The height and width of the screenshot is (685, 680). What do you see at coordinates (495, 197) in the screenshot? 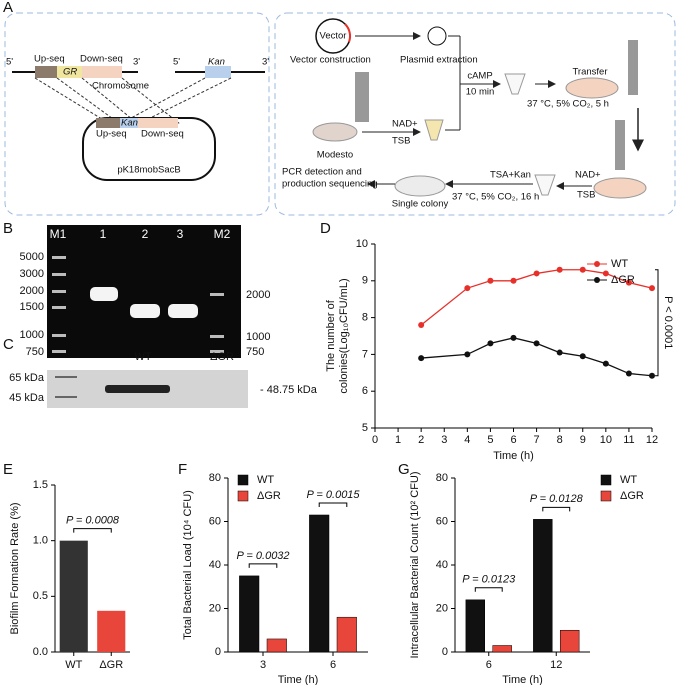
I see `label: 37 °C, 5% CO₂, 16 h` at bounding box center [495, 197].